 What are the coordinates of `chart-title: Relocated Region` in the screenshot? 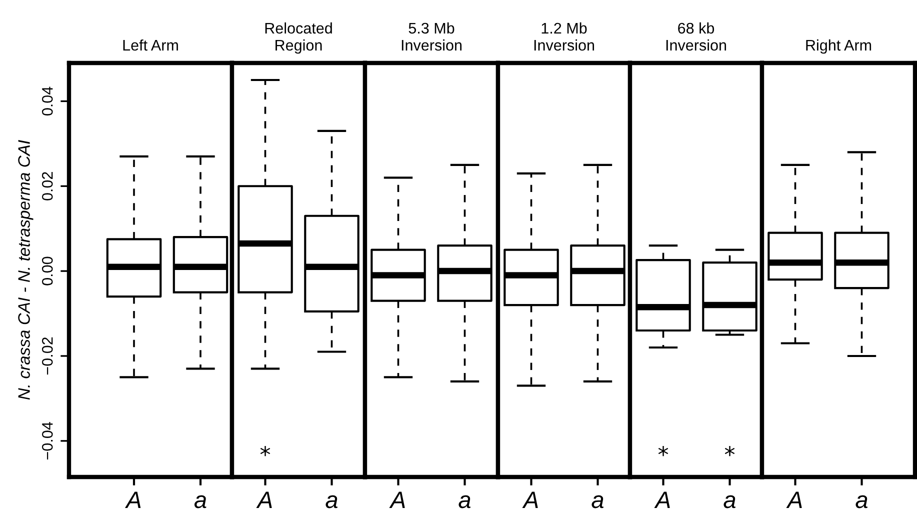 It's located at (298, 38).